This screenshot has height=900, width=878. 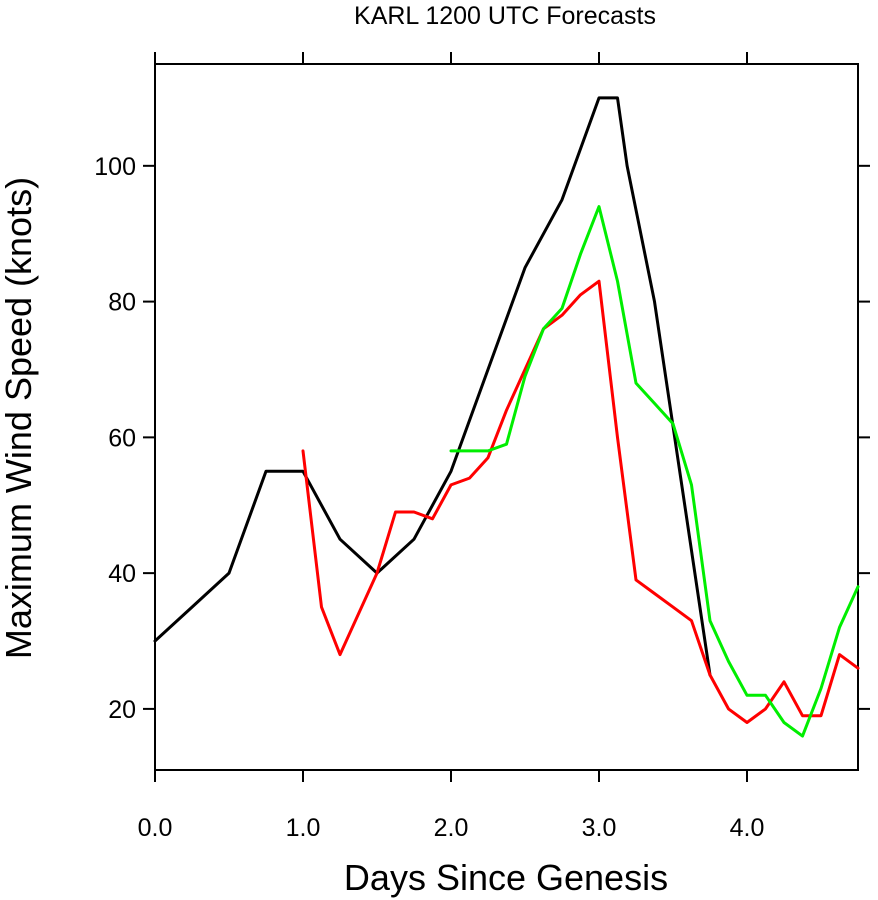 What do you see at coordinates (155, 828) in the screenshot?
I see `x-tick-label: 0.0` at bounding box center [155, 828].